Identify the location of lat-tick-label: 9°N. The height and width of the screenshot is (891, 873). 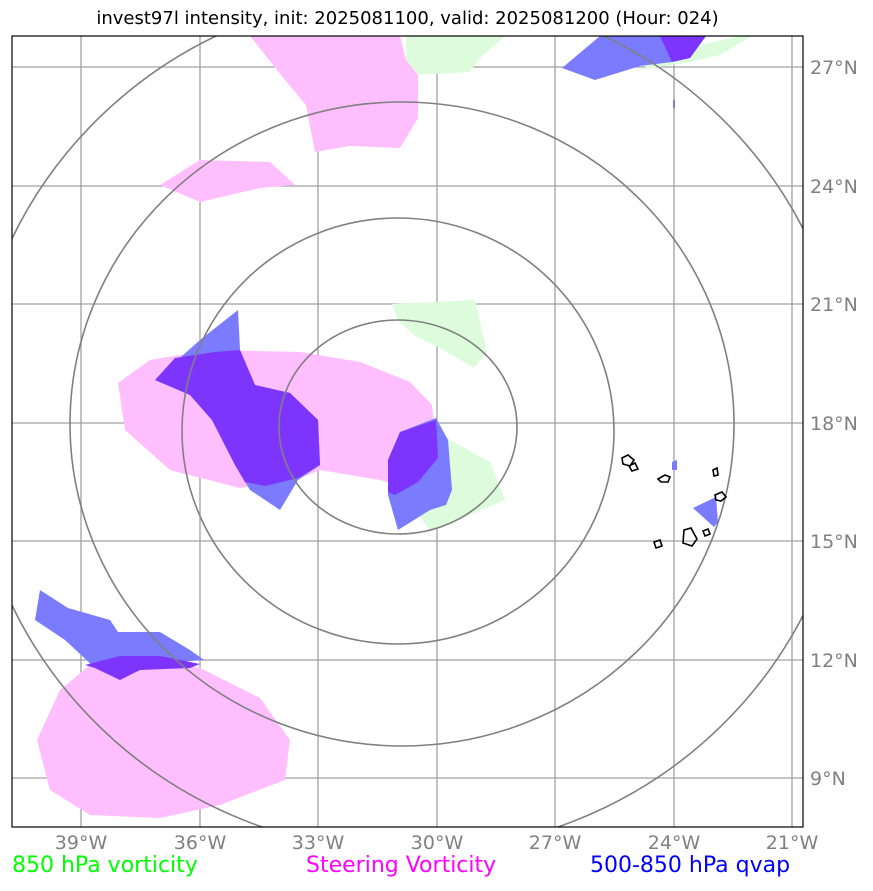
(828, 779).